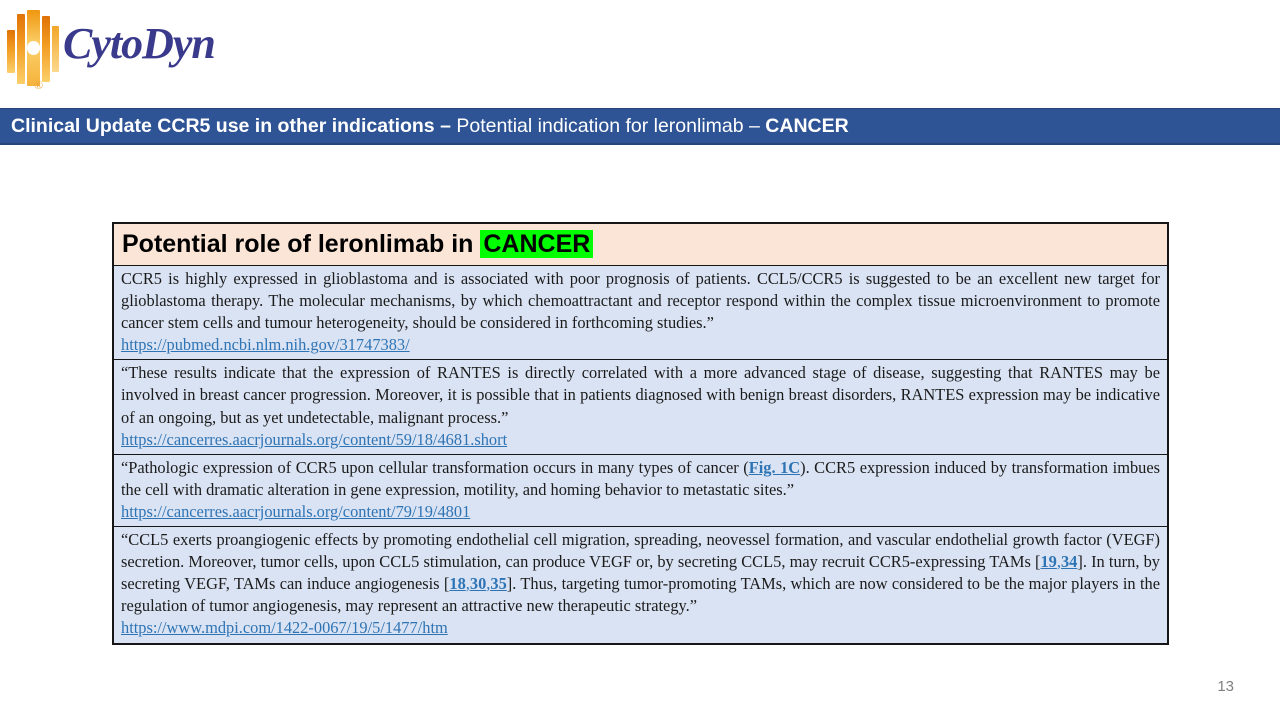 This screenshot has width=1280, height=720. What do you see at coordinates (807, 126) in the screenshot?
I see `slide-title-bold-suffix: CANCER` at bounding box center [807, 126].